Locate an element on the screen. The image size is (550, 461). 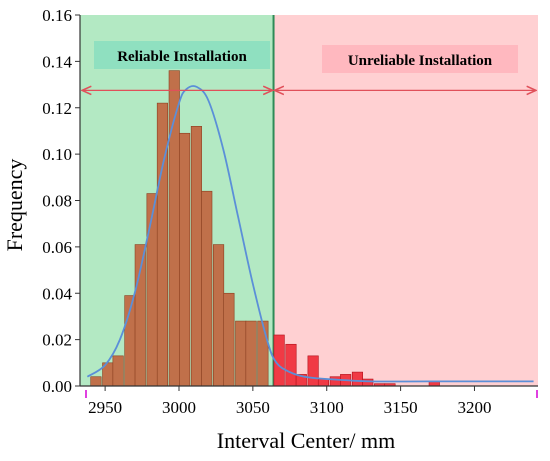
x-tick-label: 3200 is located at coordinates (474, 407).